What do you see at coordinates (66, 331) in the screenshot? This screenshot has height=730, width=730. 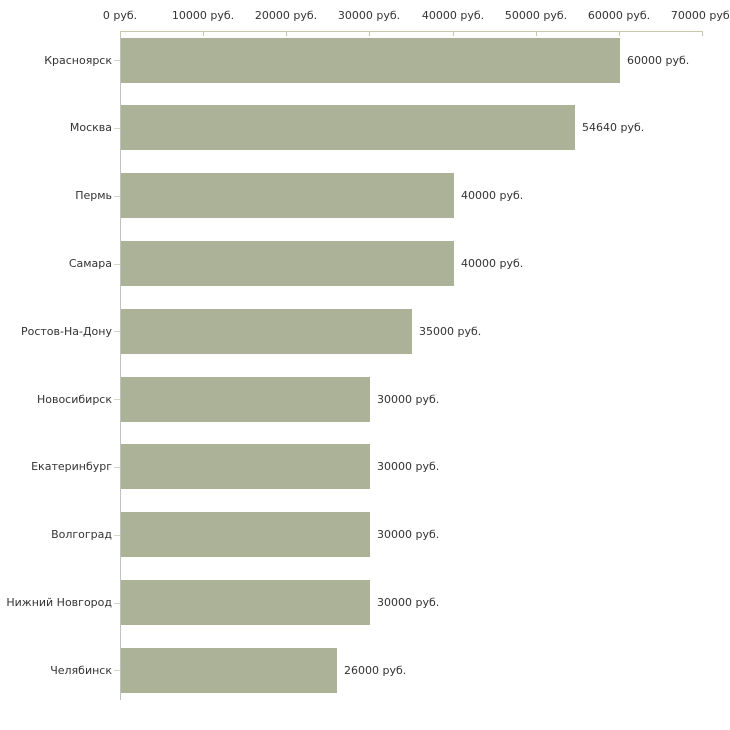 I see `category-label: Ростов-На-Дону` at bounding box center [66, 331].